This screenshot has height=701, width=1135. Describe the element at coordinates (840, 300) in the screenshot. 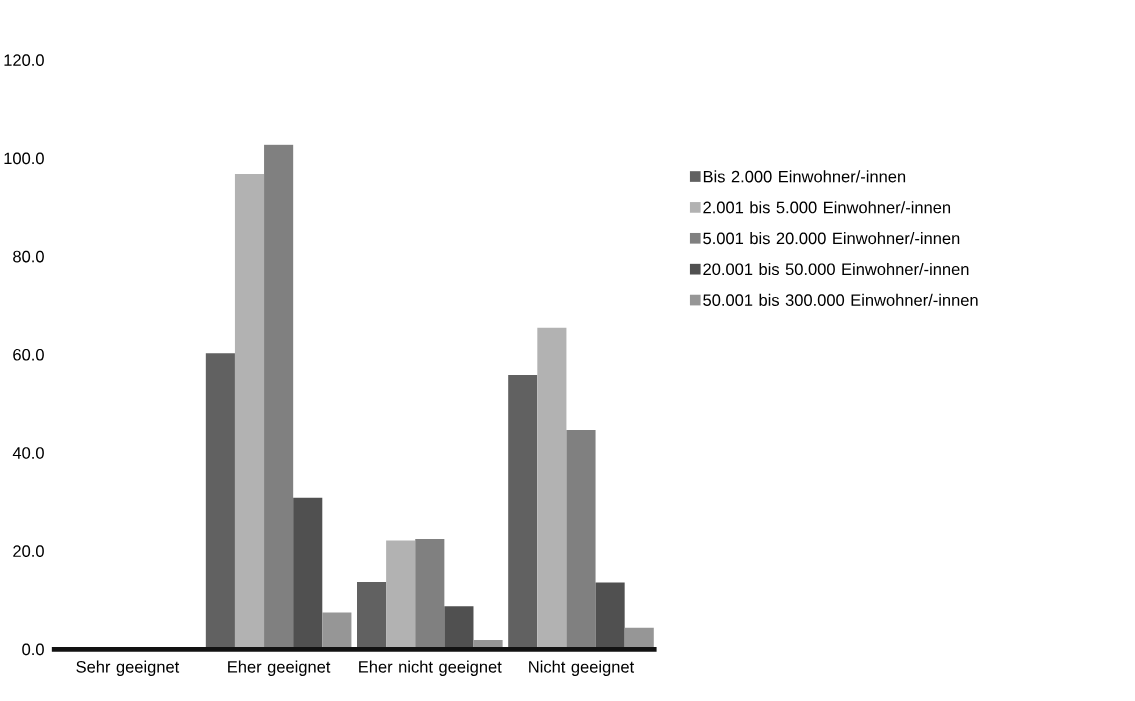

I see `legend-label: 50.001 bis 300.000 Einwohner/-innen` at that location.